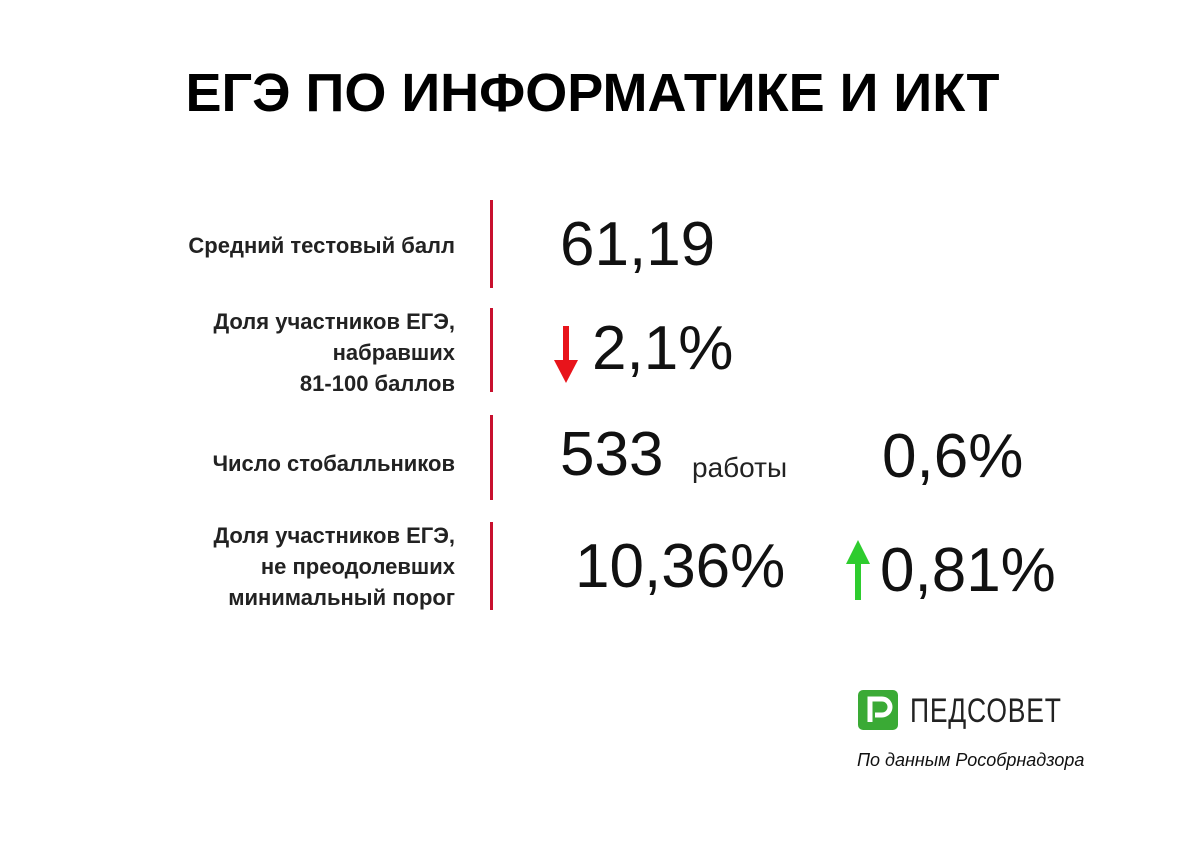  I want to click on arrow-up, so click(858, 570).